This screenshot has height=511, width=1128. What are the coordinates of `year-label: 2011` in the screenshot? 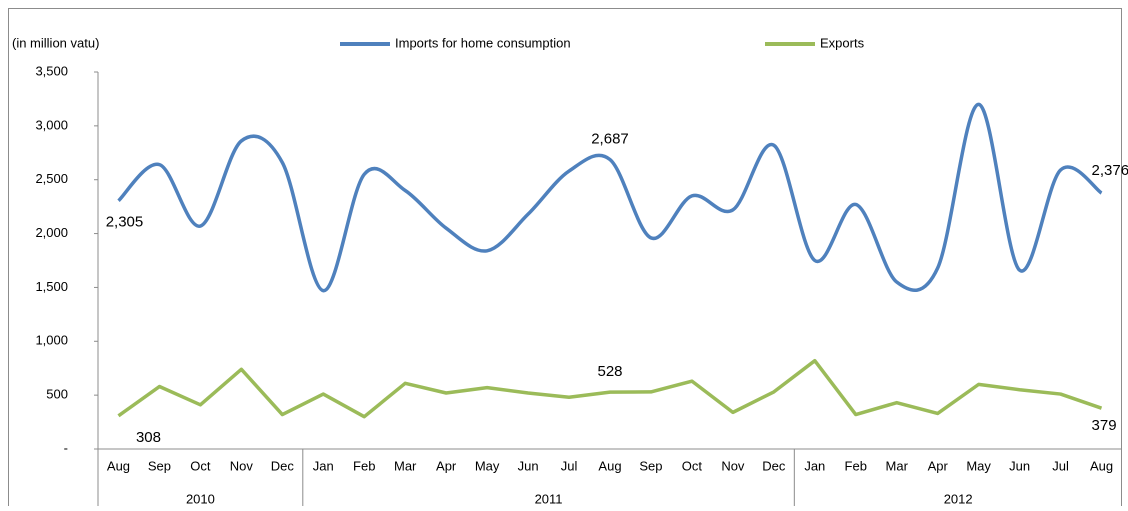 It's located at (549, 498).